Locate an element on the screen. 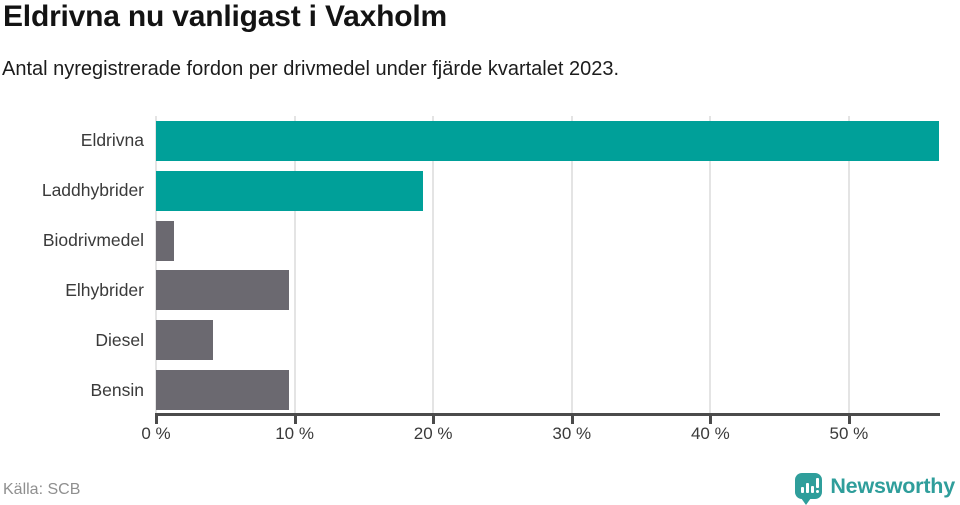 Image resolution: width=960 pixels, height=505 pixels. x-tick-label: 40 % is located at coordinates (710, 433).